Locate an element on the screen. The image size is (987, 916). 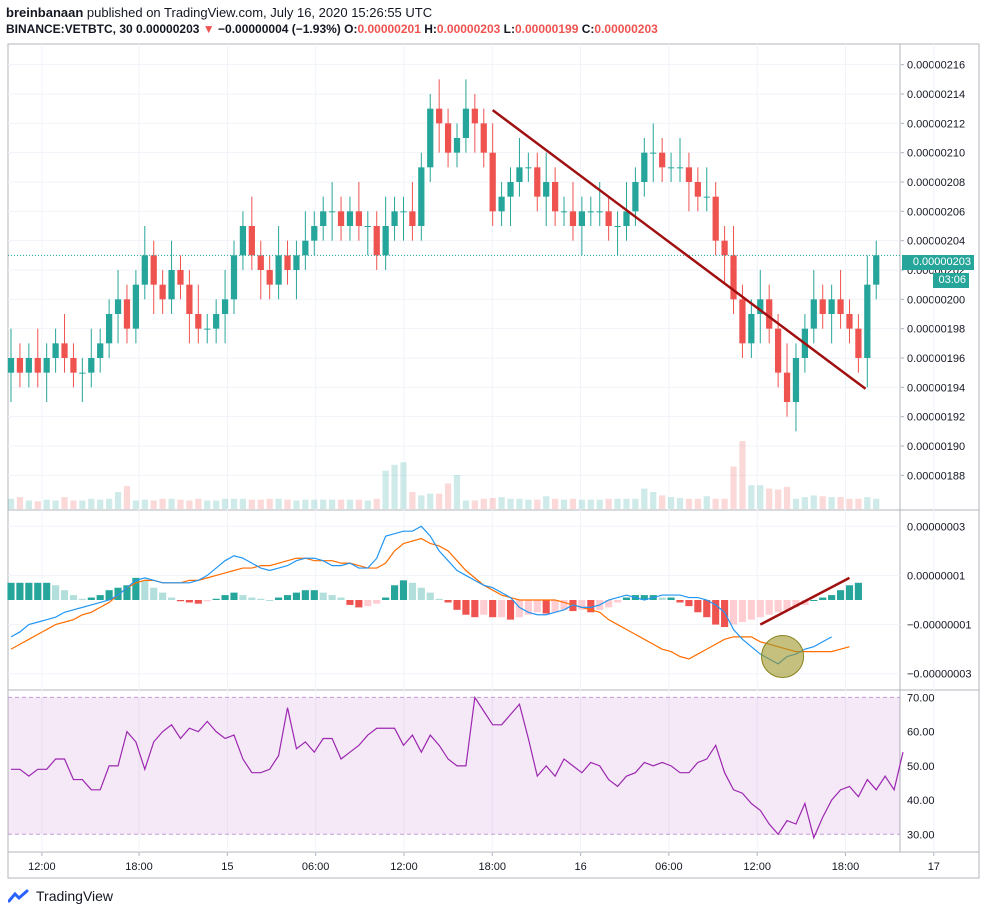
change-down-icon: ▼ is located at coordinates (208, 29).